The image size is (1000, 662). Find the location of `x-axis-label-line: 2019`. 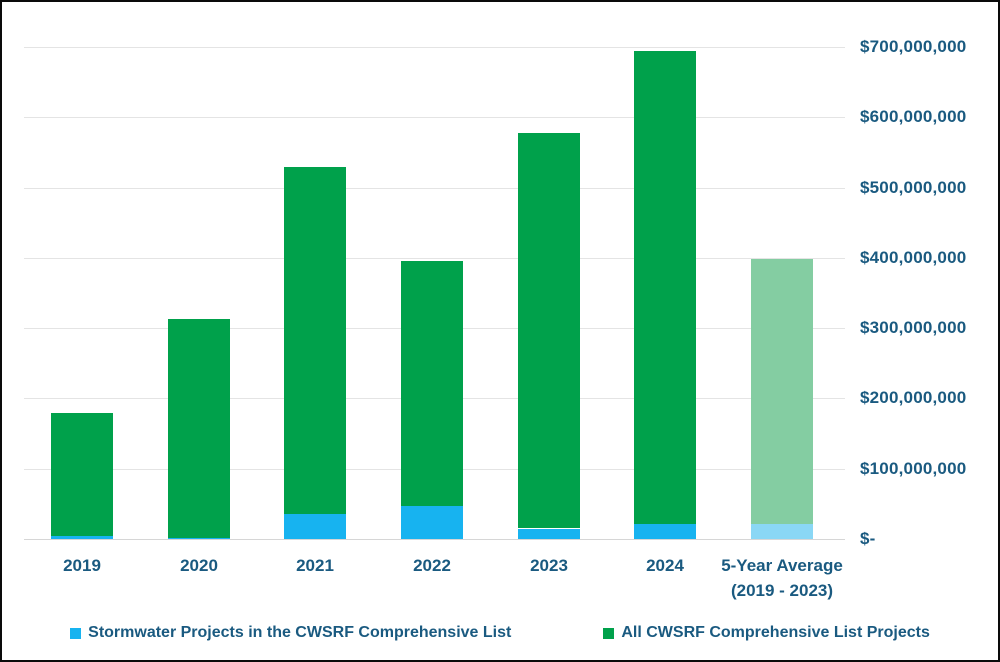

x-axis-label-line: 2019 is located at coordinates (82, 565).